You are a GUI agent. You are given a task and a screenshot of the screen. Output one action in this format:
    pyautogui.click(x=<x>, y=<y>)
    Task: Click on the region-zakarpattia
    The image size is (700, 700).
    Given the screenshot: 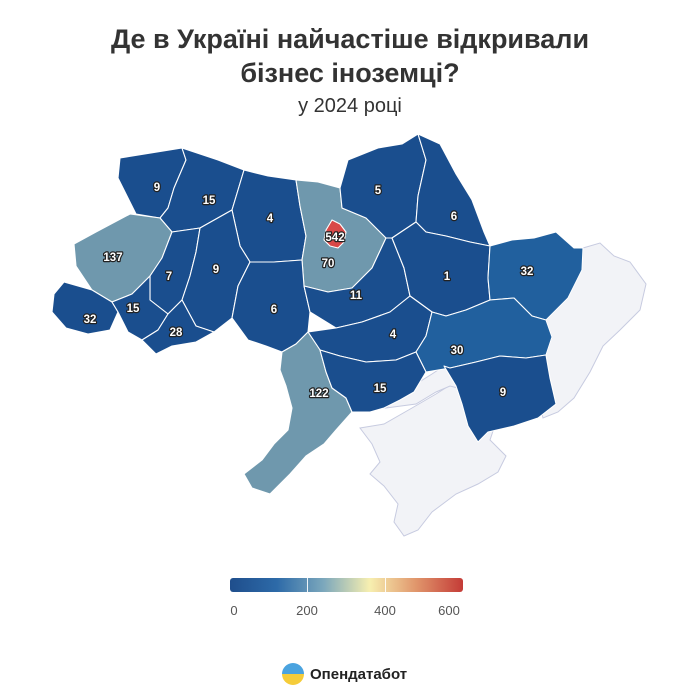 What is the action you would take?
    pyautogui.click(x=85, y=308)
    